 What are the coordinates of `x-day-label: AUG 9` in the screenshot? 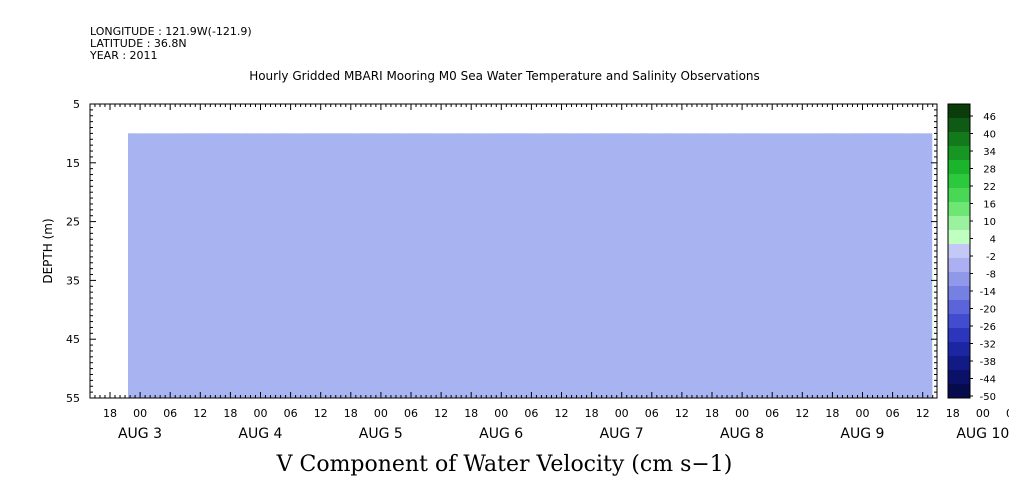 It's located at (862, 434).